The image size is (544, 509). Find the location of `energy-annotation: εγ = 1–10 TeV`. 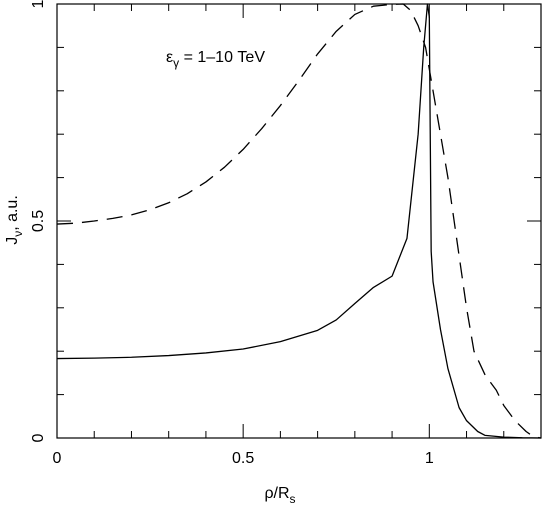

energy-annotation: εγ = 1–10 TeV is located at coordinates (215, 59).